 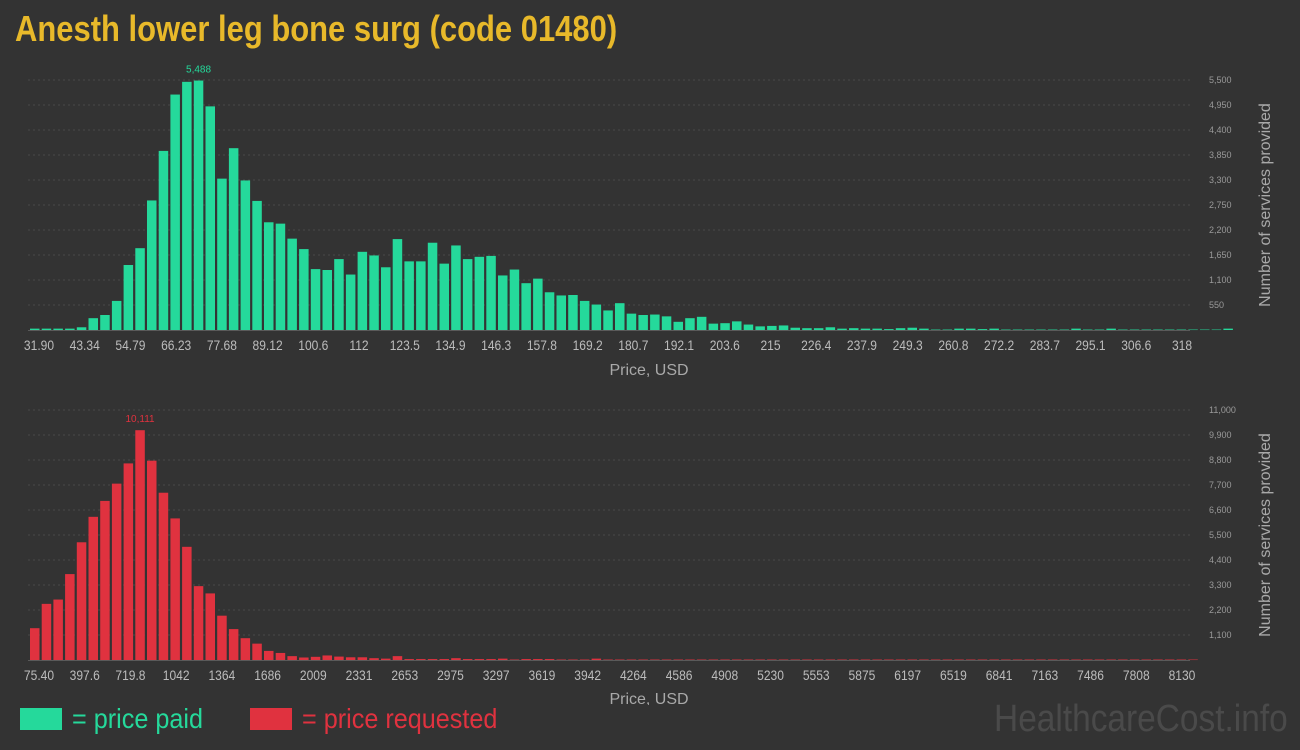 What do you see at coordinates (862, 345) in the screenshot?
I see `x-tick-label: 237.9` at bounding box center [862, 345].